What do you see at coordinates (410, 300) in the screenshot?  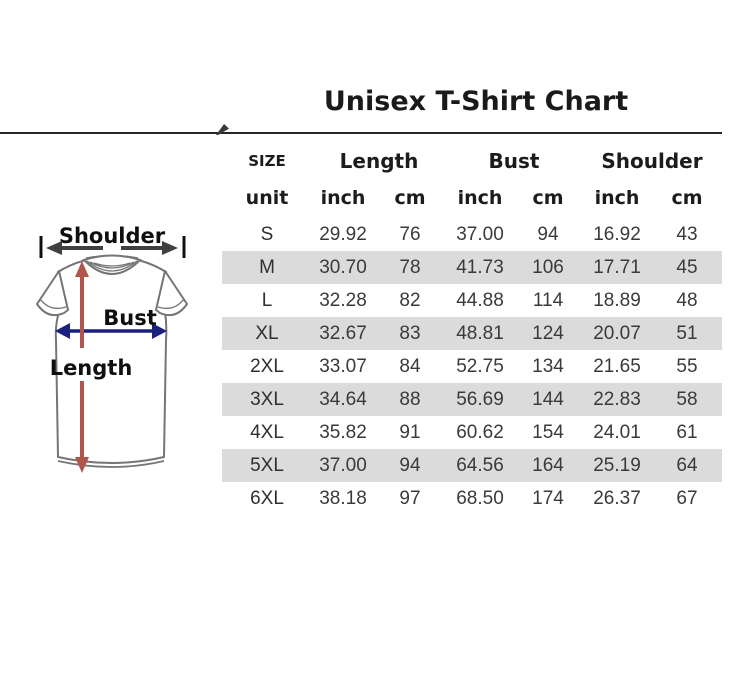 I see `length-cm-value: 82` at bounding box center [410, 300].